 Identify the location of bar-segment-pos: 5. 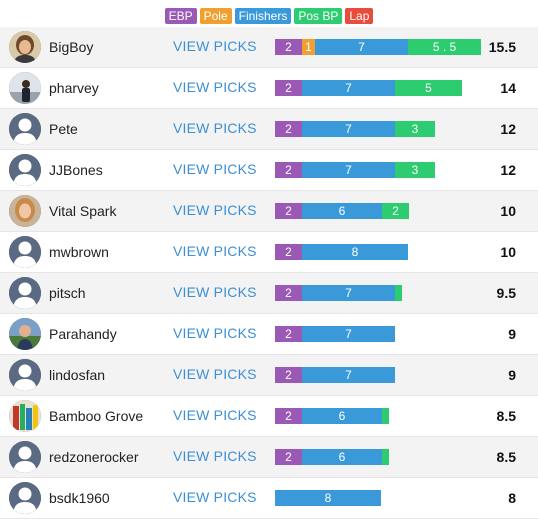
(428, 88).